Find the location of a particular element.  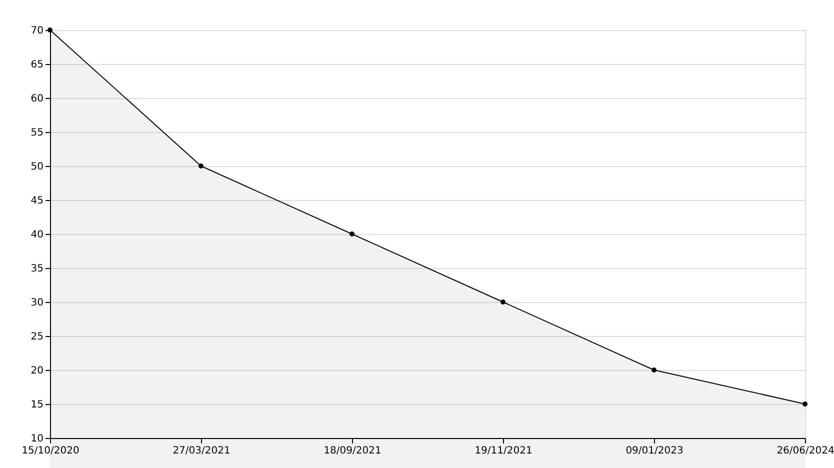

x-tick-label: 15/10/2020 is located at coordinates (51, 451).